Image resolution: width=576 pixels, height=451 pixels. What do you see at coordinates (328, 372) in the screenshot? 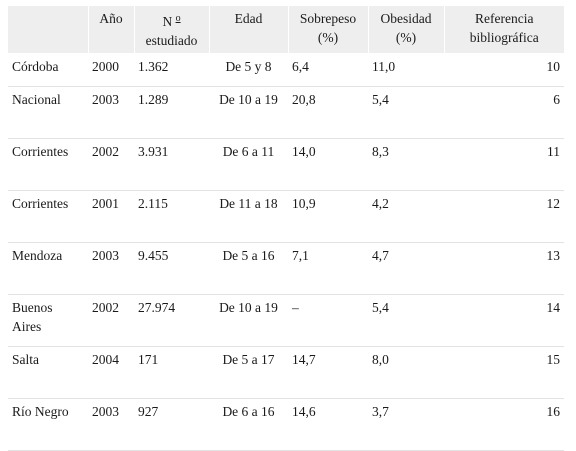
I see `cell-overweight: 14,7` at bounding box center [328, 372].